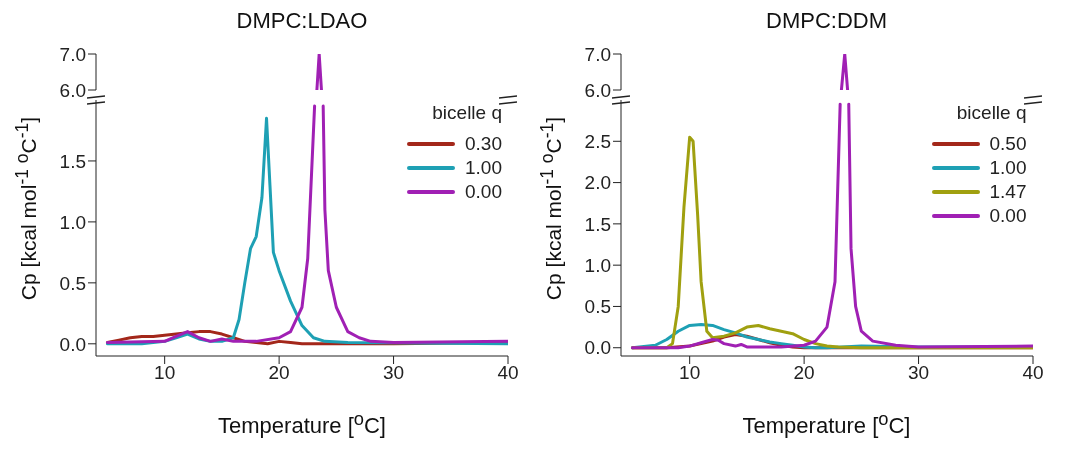 The height and width of the screenshot is (458, 1065). What do you see at coordinates (597, 183) in the screenshot?
I see `y-tick-label: 2.0` at bounding box center [597, 183].